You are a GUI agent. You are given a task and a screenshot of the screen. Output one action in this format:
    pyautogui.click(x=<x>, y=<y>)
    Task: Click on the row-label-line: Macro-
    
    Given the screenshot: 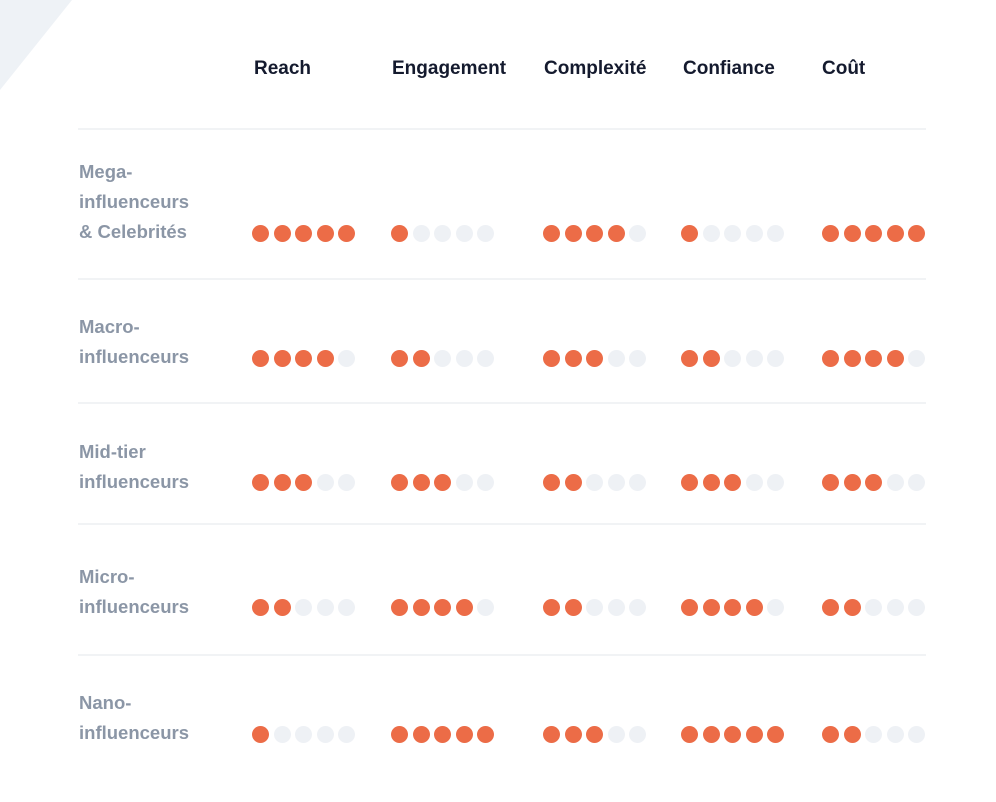 What is the action you would take?
    pyautogui.click(x=109, y=326)
    